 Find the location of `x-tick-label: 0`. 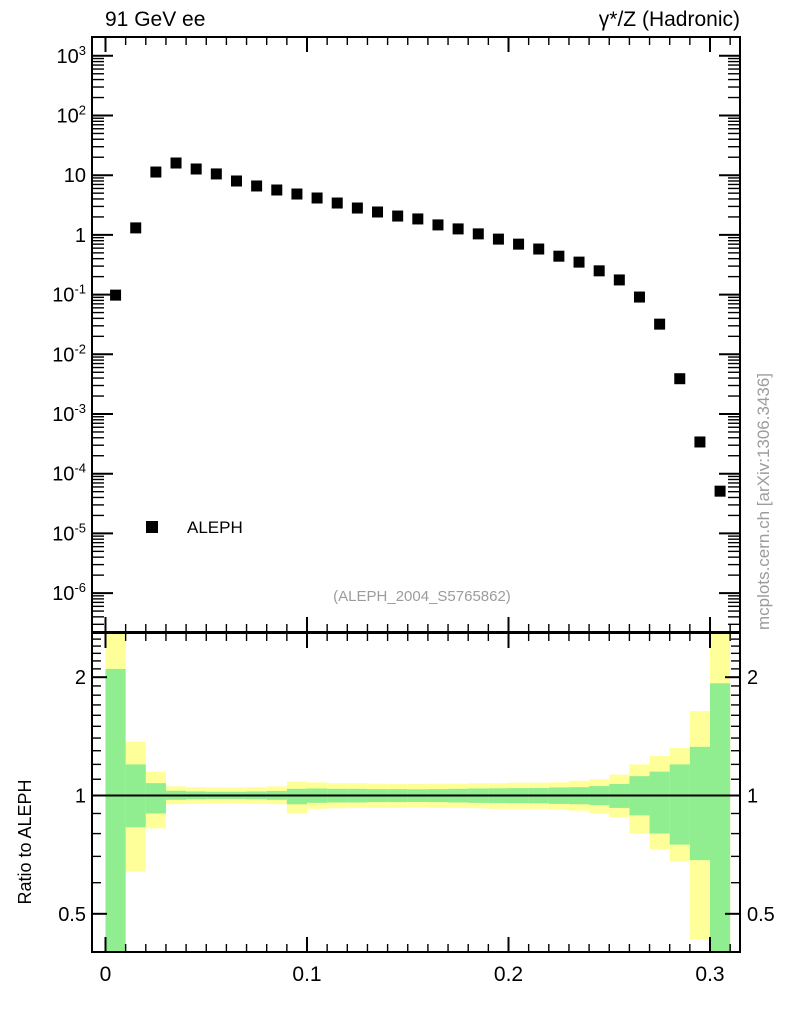

x-tick-label: 0 is located at coordinates (106, 974).